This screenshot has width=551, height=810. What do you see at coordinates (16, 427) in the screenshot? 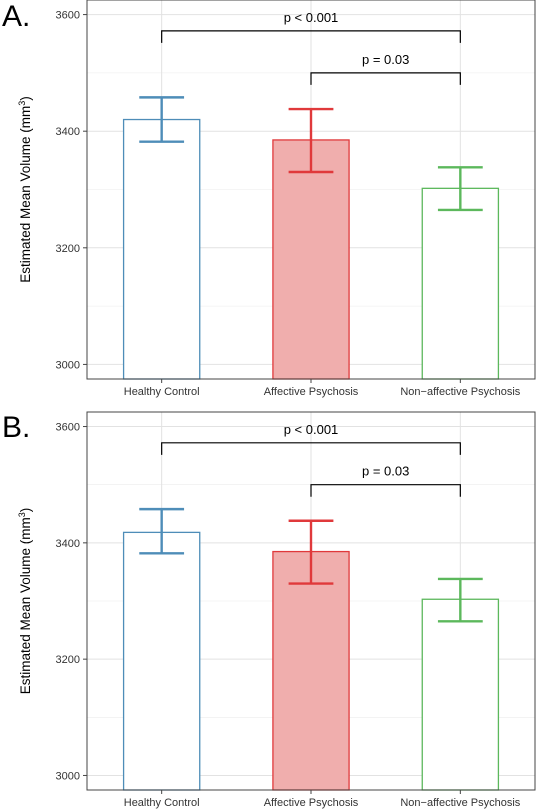
I see `panel-label-b: B.` at bounding box center [16, 427].